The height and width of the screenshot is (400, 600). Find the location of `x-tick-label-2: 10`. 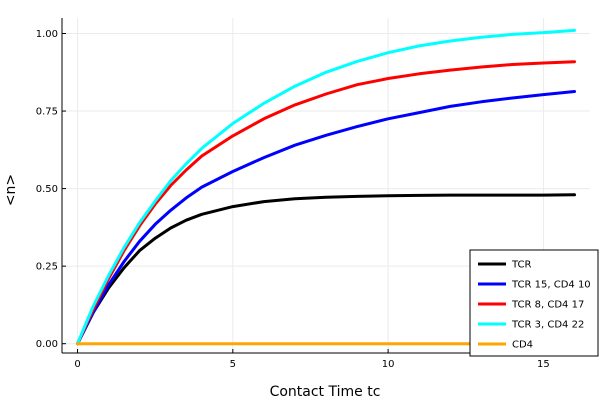

x-tick-label-2: 10 is located at coordinates (388, 364).